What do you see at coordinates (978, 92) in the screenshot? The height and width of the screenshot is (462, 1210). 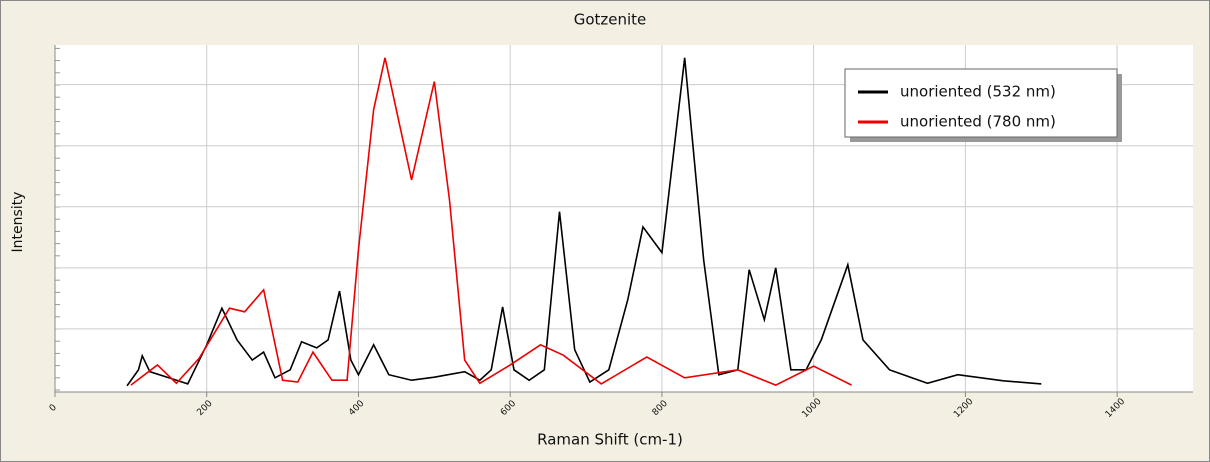 I see `legend-label: unoriented (532 nm)` at bounding box center [978, 92].